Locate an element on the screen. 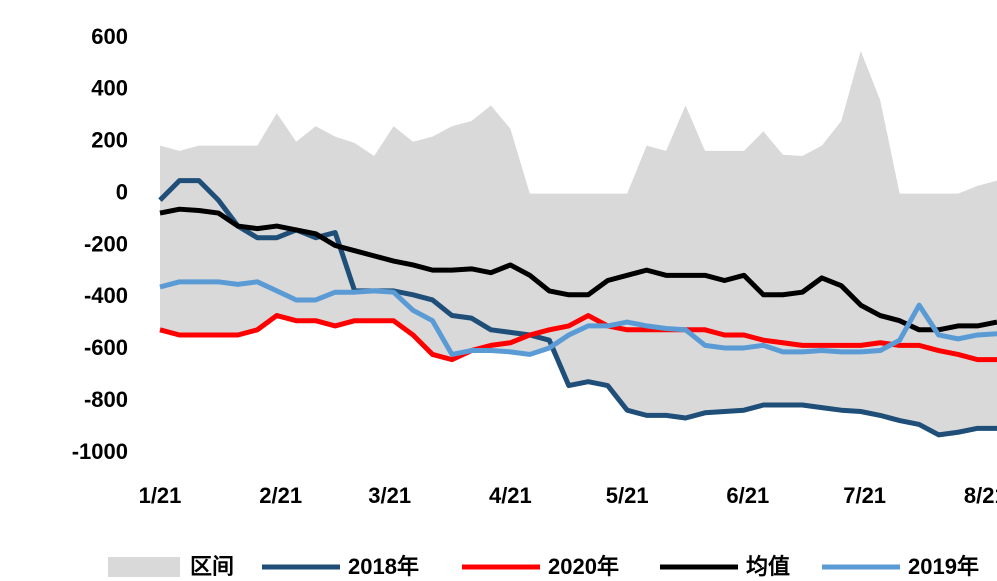  legend-label: 2019年 is located at coordinates (943, 566).